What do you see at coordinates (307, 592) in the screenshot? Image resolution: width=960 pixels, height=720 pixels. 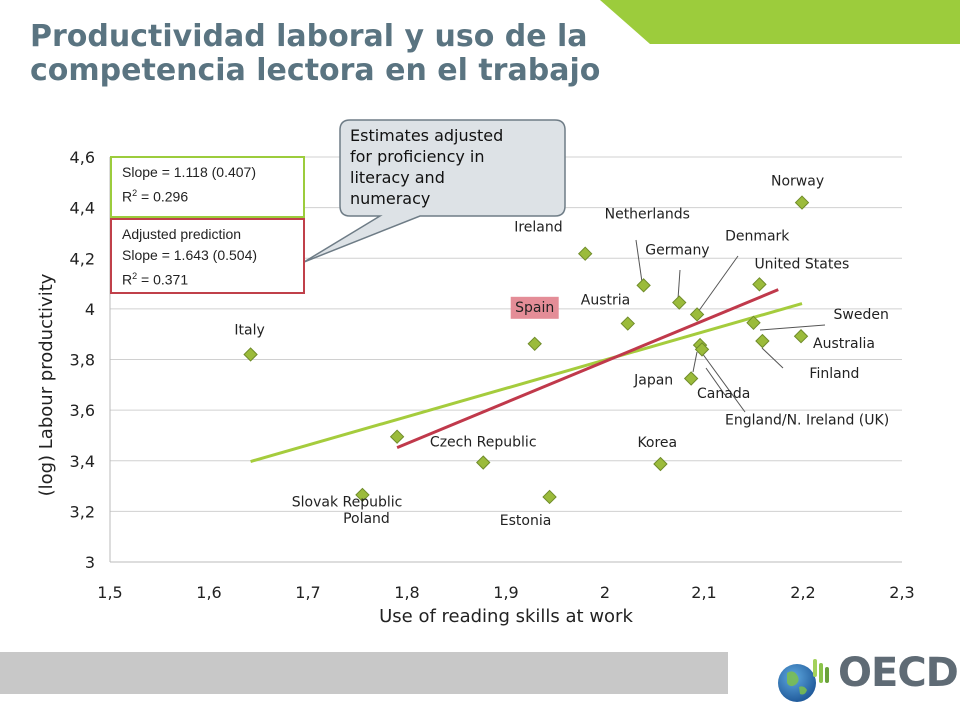 I see `x-tick-label: 1,7` at bounding box center [307, 592].